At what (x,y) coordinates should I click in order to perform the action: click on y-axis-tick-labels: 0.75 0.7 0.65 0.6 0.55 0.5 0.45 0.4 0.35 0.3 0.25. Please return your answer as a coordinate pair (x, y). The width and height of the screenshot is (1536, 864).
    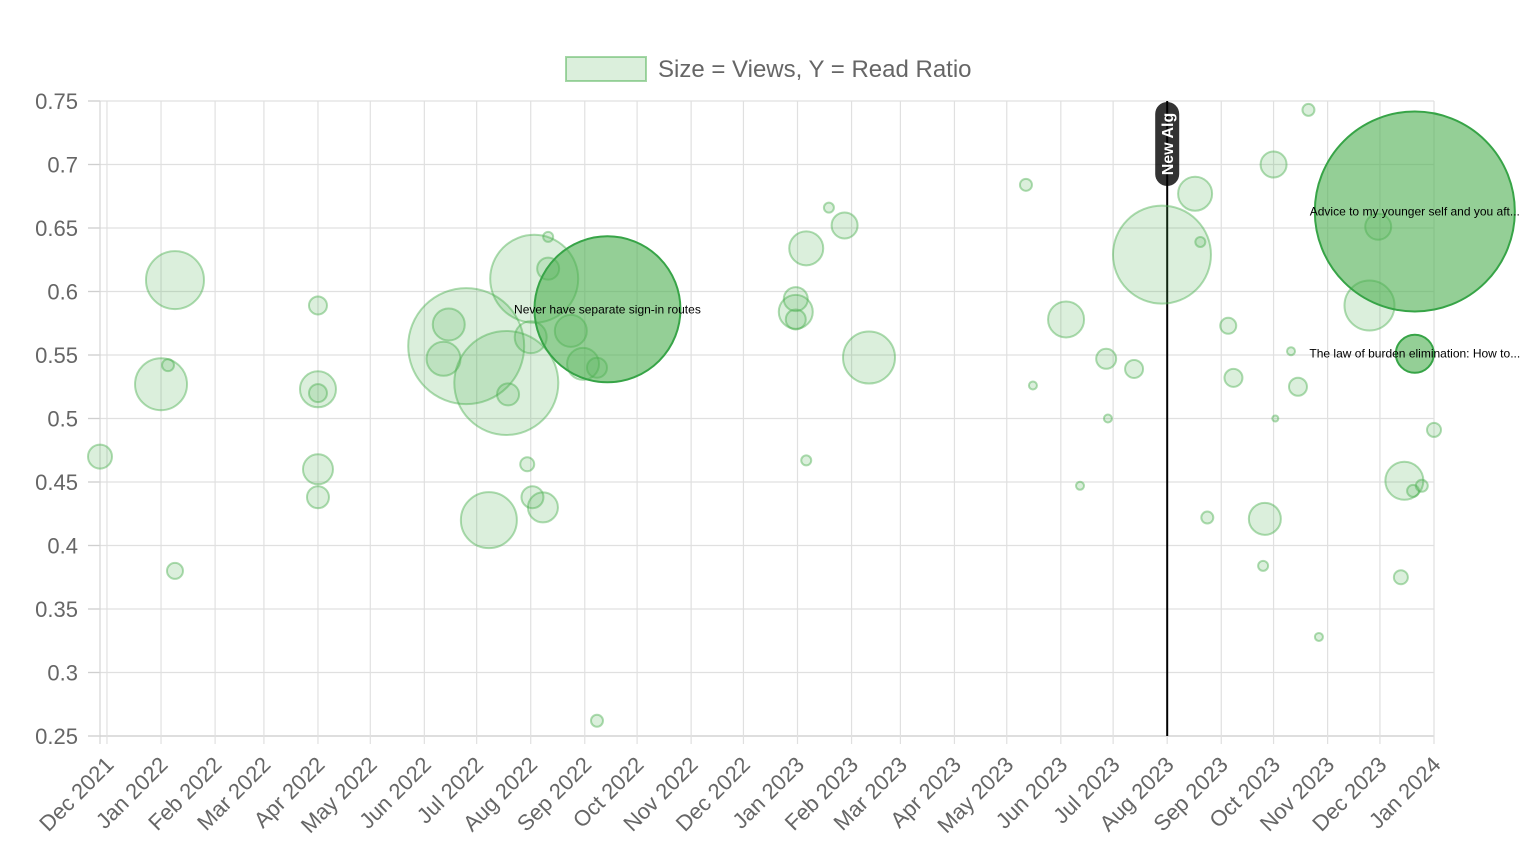
    Looking at the image, I should click on (56, 419).